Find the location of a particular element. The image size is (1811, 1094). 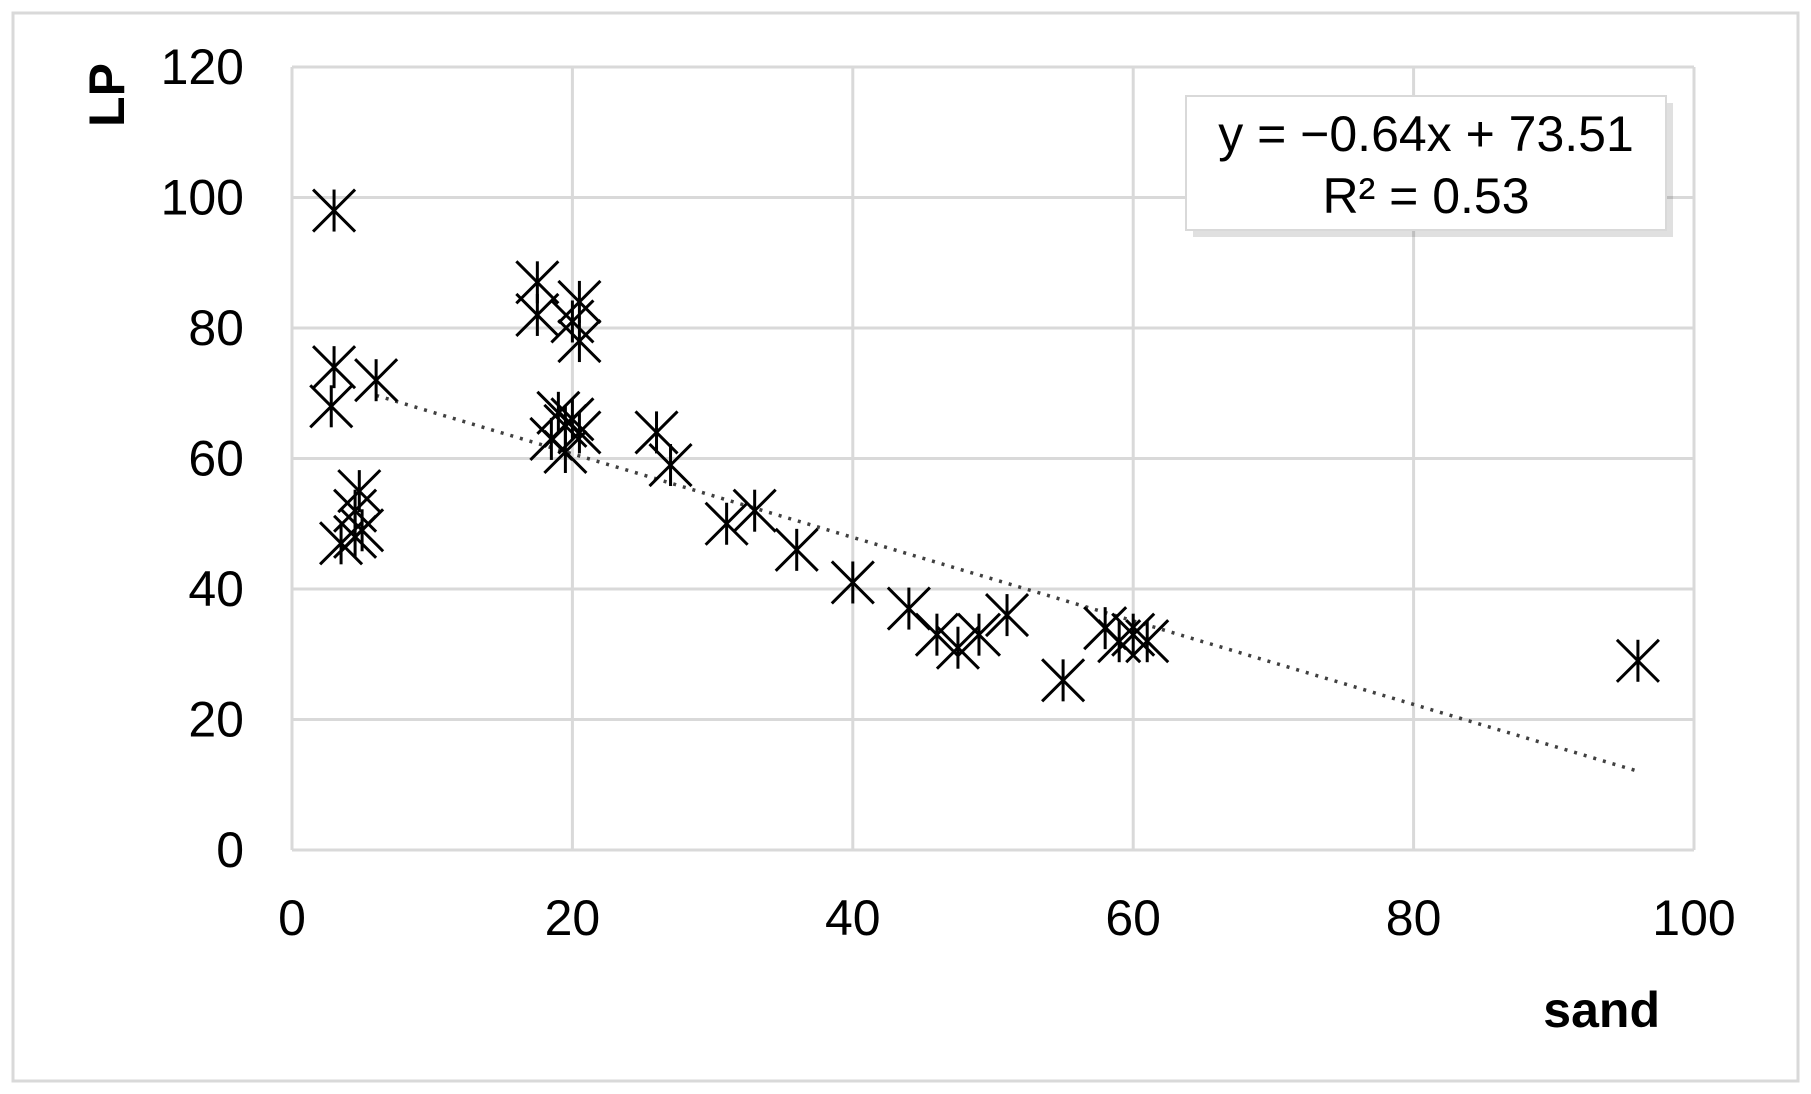

y-tick-label: 0 is located at coordinates (230, 850).